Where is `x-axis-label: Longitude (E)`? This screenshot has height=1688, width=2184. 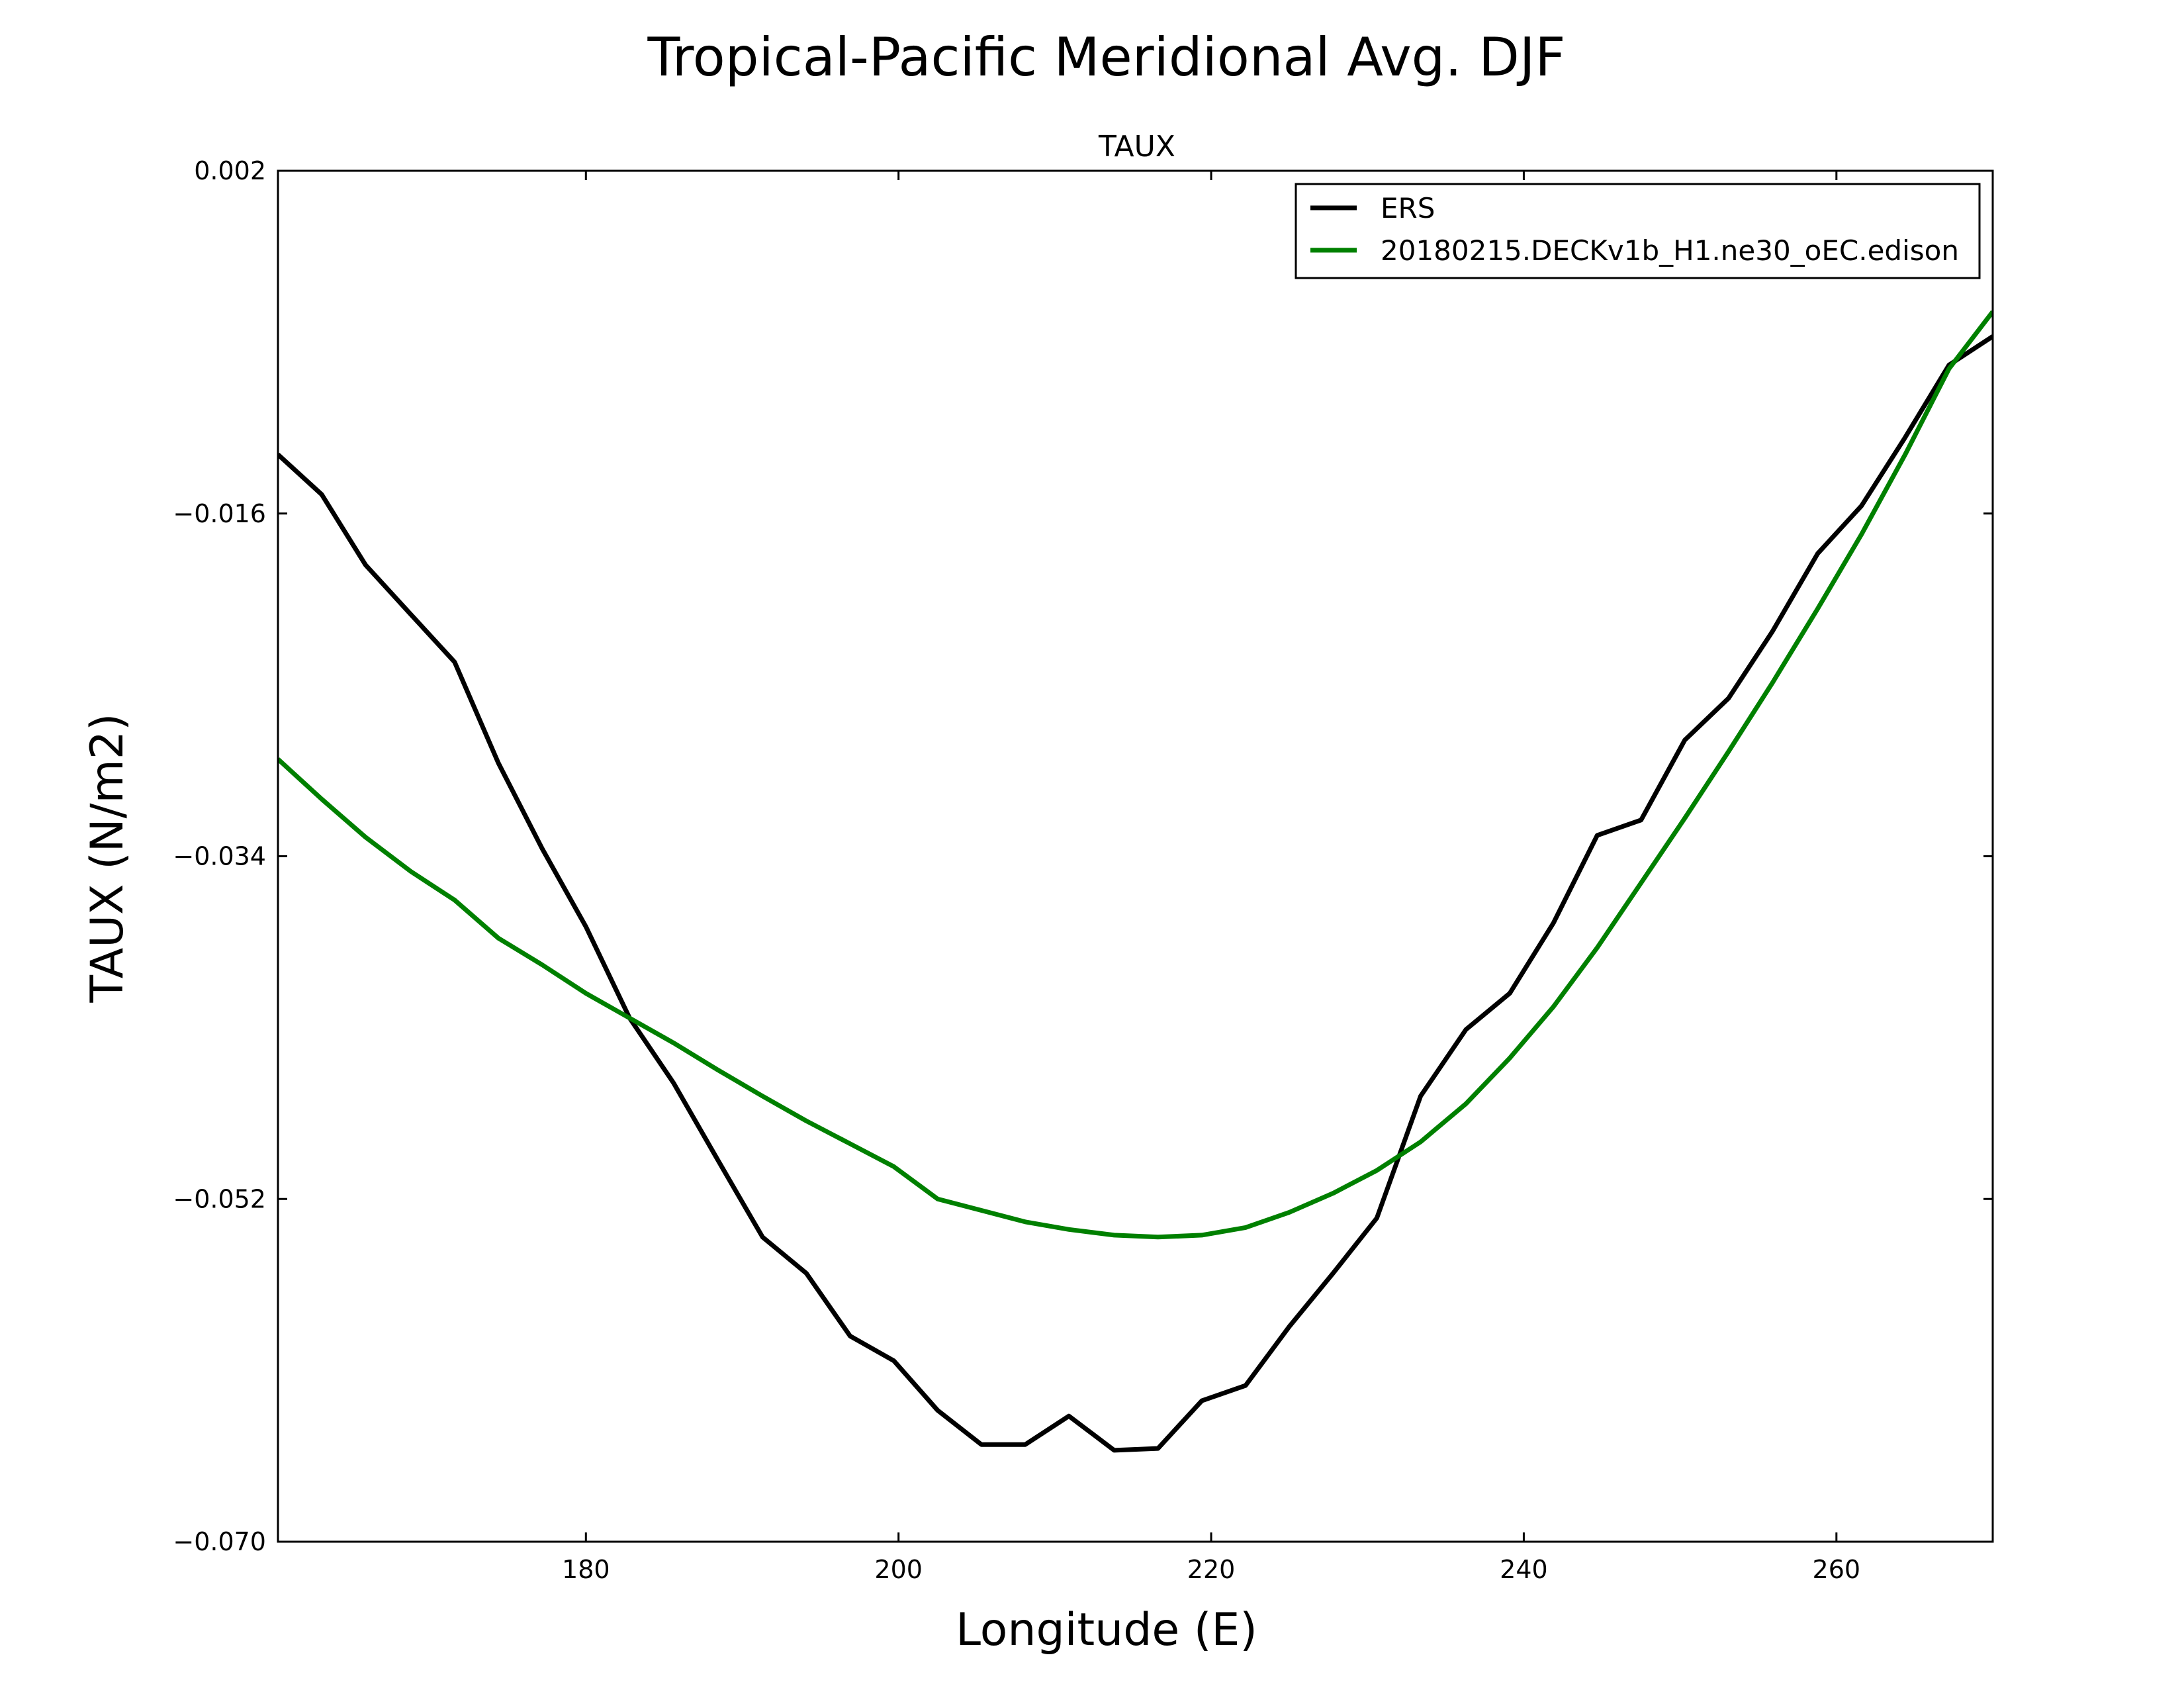 x-axis-label: Longitude (E) is located at coordinates (1106, 1630).